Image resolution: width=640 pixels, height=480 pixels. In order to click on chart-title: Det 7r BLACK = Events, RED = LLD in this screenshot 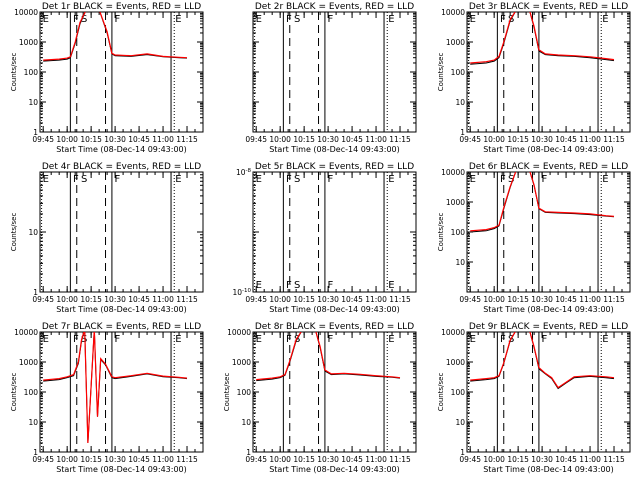, I will do `click(121, 327)`.